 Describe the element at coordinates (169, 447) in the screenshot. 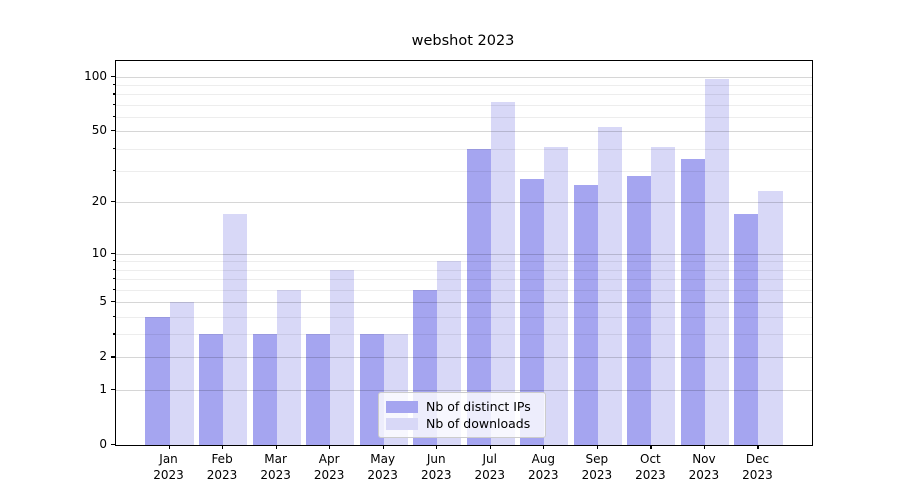

I see `x-tick-jan` at that location.